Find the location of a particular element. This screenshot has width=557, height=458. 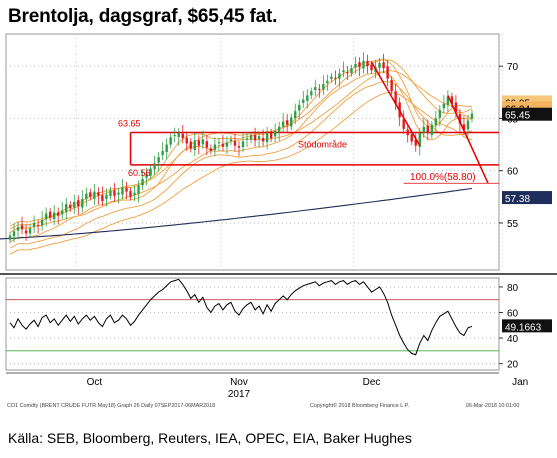

rsi-tick-label: 60 is located at coordinates (513, 314).